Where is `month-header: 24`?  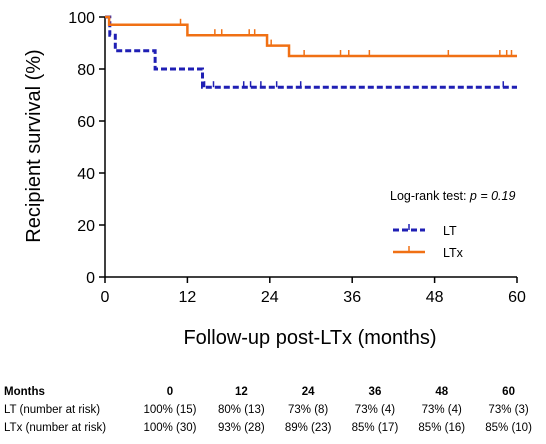
month-header: 24 is located at coordinates (308, 392).